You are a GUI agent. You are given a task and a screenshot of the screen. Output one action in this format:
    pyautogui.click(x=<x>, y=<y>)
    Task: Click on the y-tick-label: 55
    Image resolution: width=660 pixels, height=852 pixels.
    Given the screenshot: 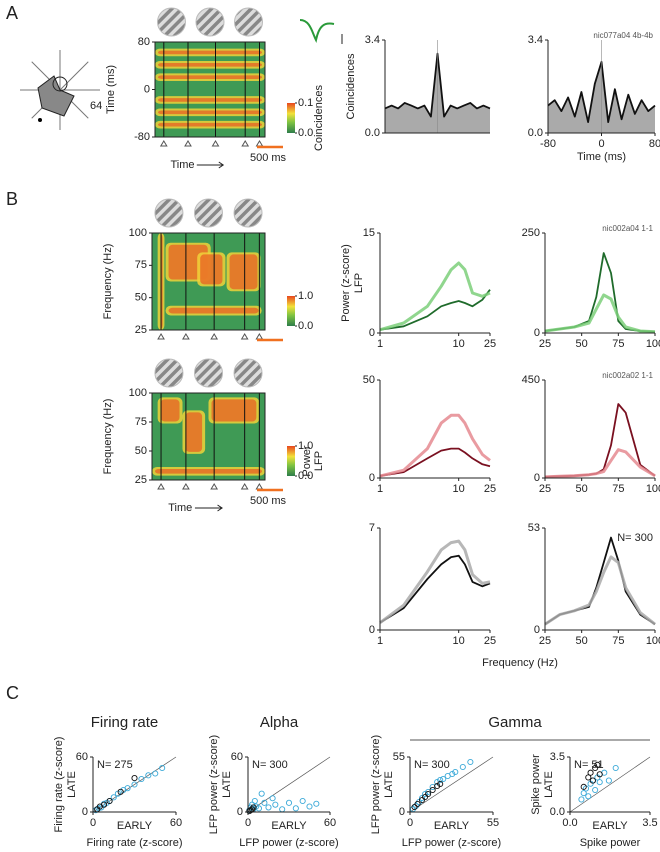 What is the action you would take?
    pyautogui.click(x=399, y=757)
    